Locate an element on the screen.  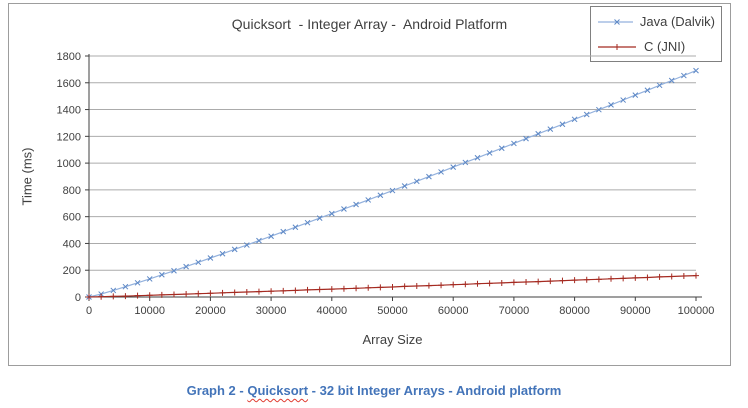
x-tick-label: 60000 is located at coordinates (453, 311).